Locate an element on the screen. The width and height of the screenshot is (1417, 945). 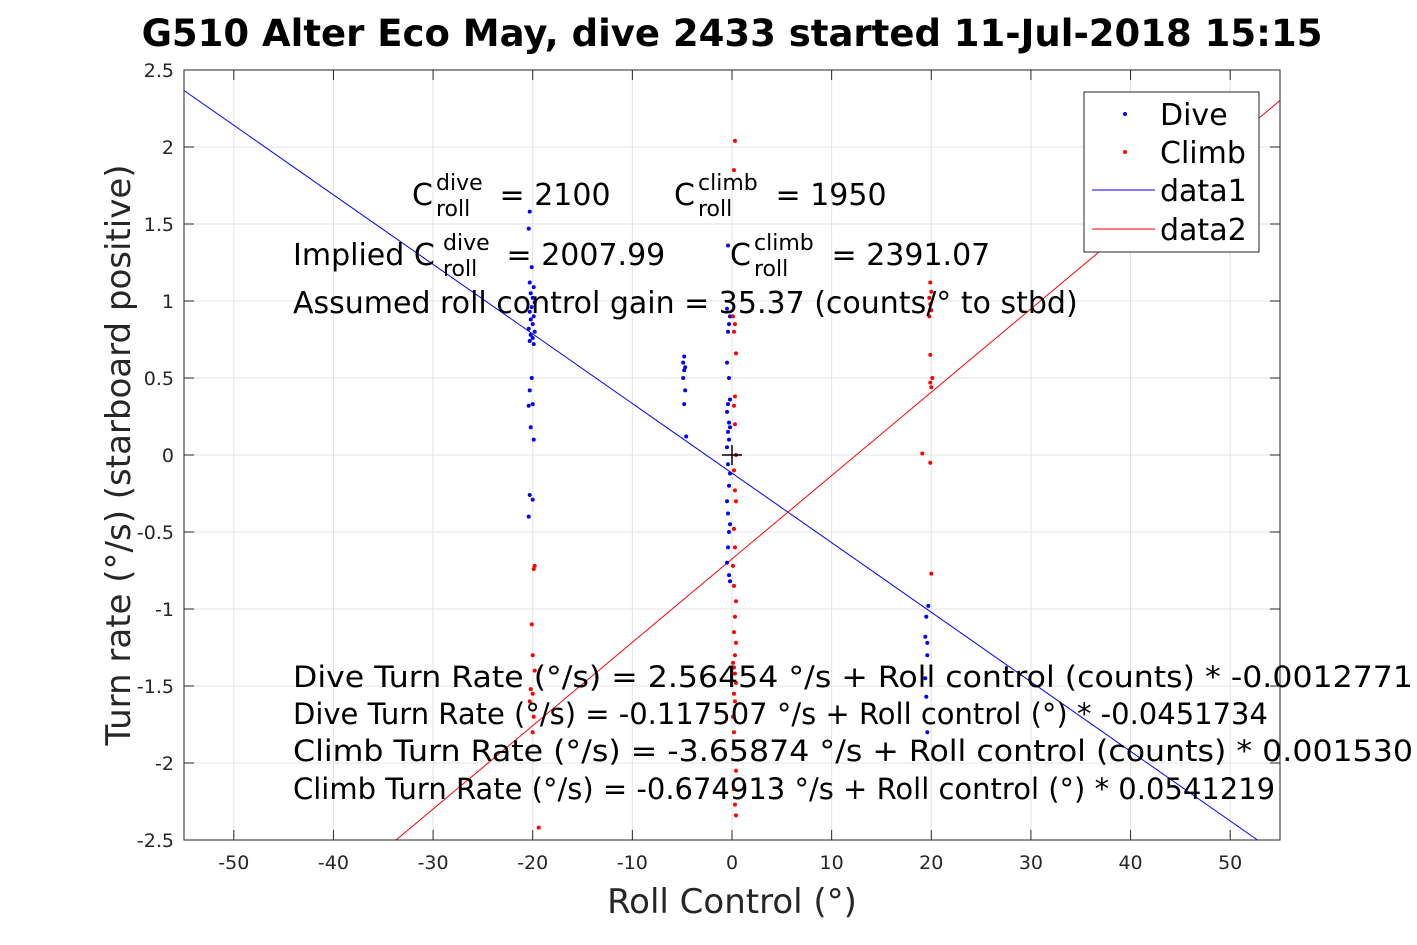
y-tick-label: -0.5 is located at coordinates (155, 533).